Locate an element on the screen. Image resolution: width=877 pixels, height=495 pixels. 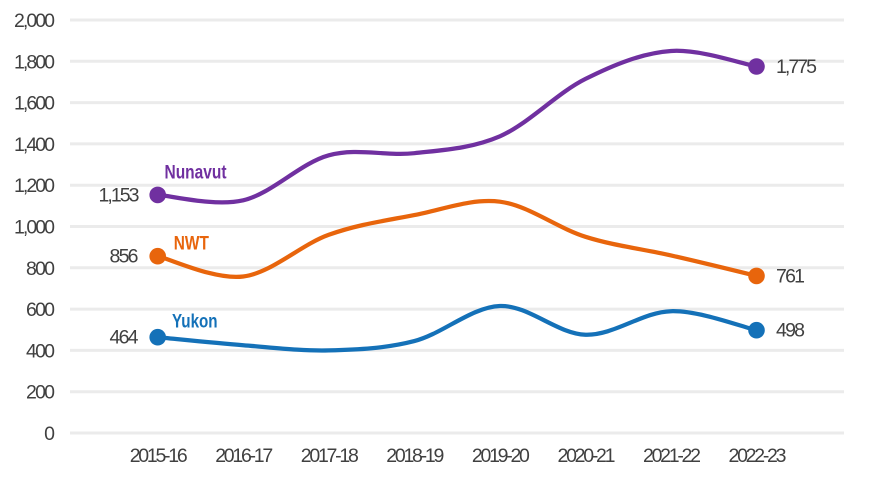
svg-text: NWT is located at coordinates (191, 243).